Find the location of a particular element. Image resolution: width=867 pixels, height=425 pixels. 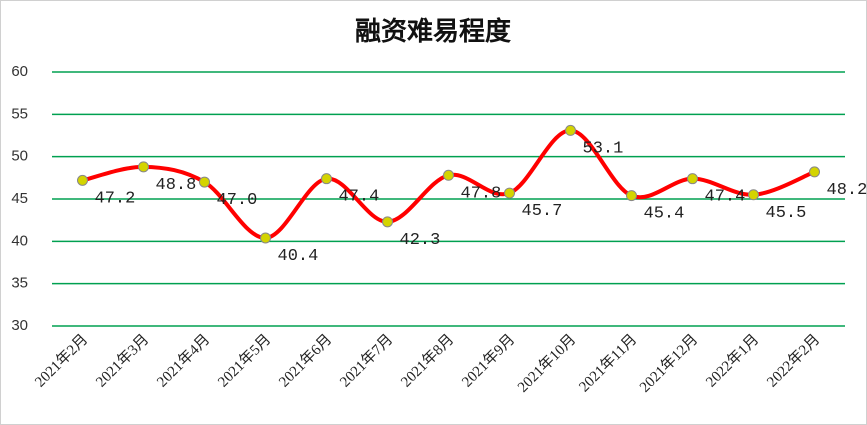

data-label: 47.8 is located at coordinates (481, 193).